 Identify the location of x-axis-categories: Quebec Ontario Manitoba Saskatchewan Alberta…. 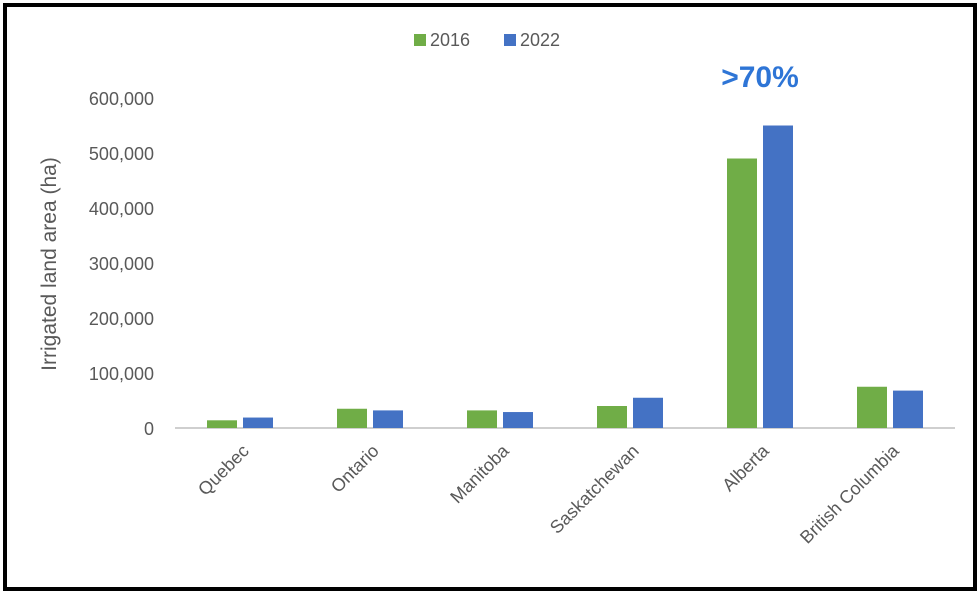
(548, 494).